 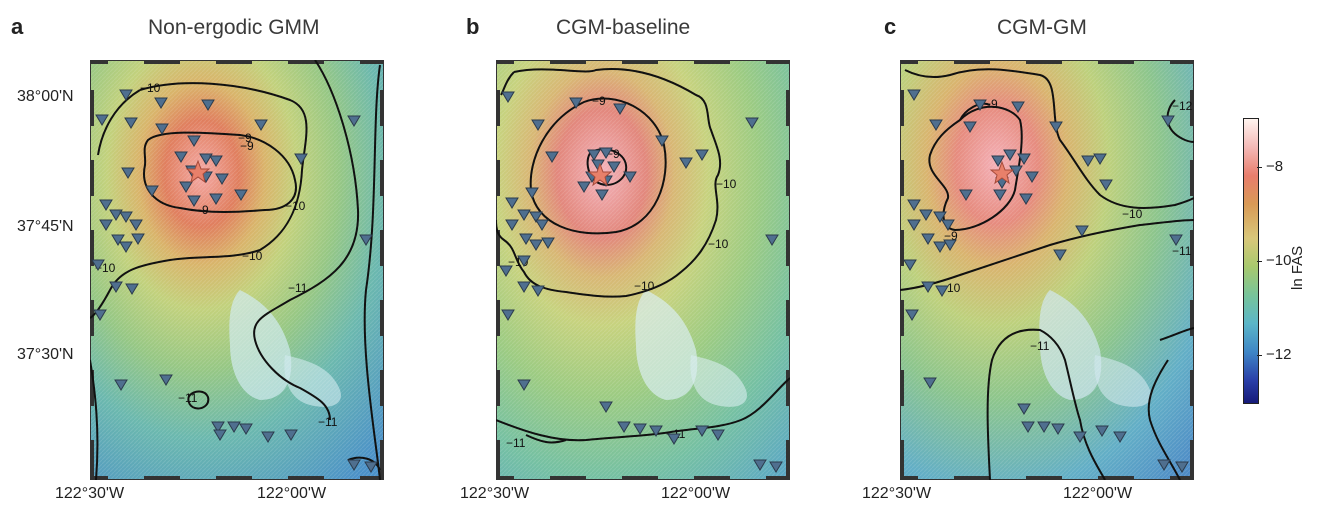 I want to click on colorbar-label-minus8: −8, so click(x=1275, y=166).